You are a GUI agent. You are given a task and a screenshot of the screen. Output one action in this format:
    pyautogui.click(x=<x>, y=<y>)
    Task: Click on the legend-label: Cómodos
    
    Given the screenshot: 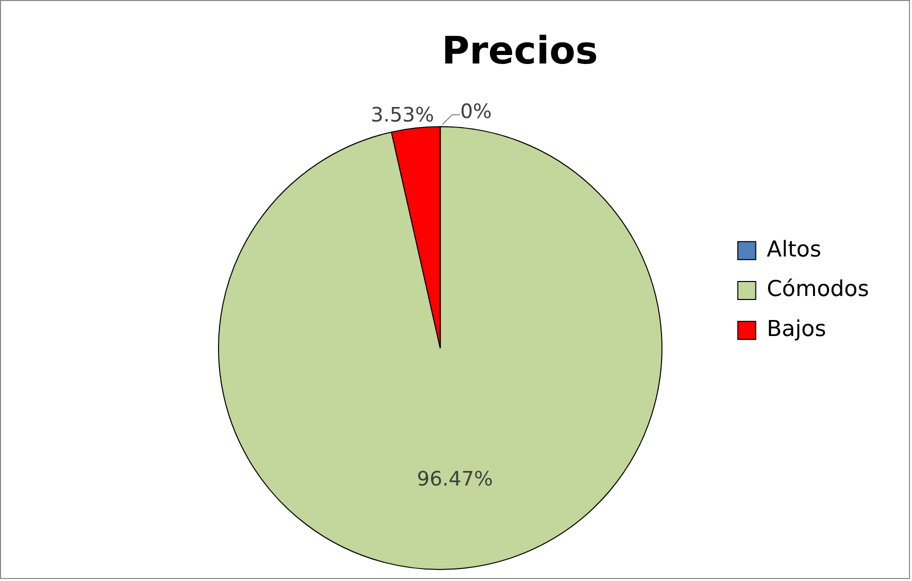 What is the action you would take?
    pyautogui.click(x=818, y=289)
    